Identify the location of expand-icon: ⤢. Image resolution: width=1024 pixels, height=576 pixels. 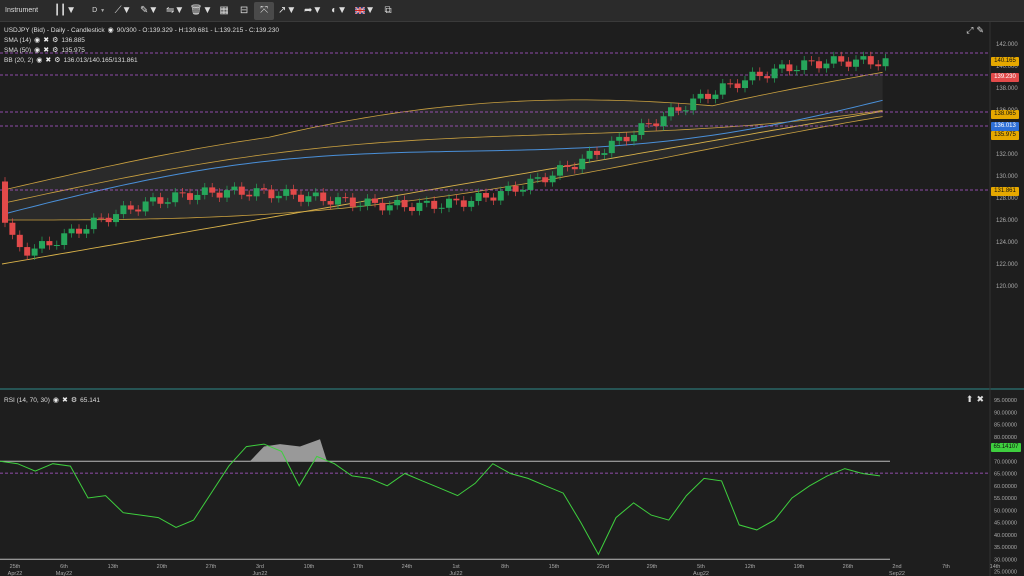
(970, 30).